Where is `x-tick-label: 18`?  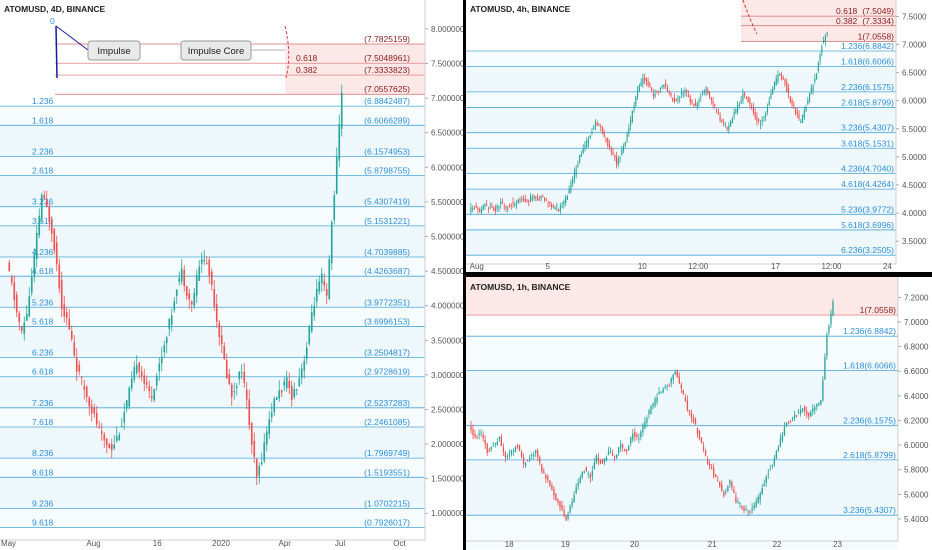
x-tick-label: 18 is located at coordinates (509, 544).